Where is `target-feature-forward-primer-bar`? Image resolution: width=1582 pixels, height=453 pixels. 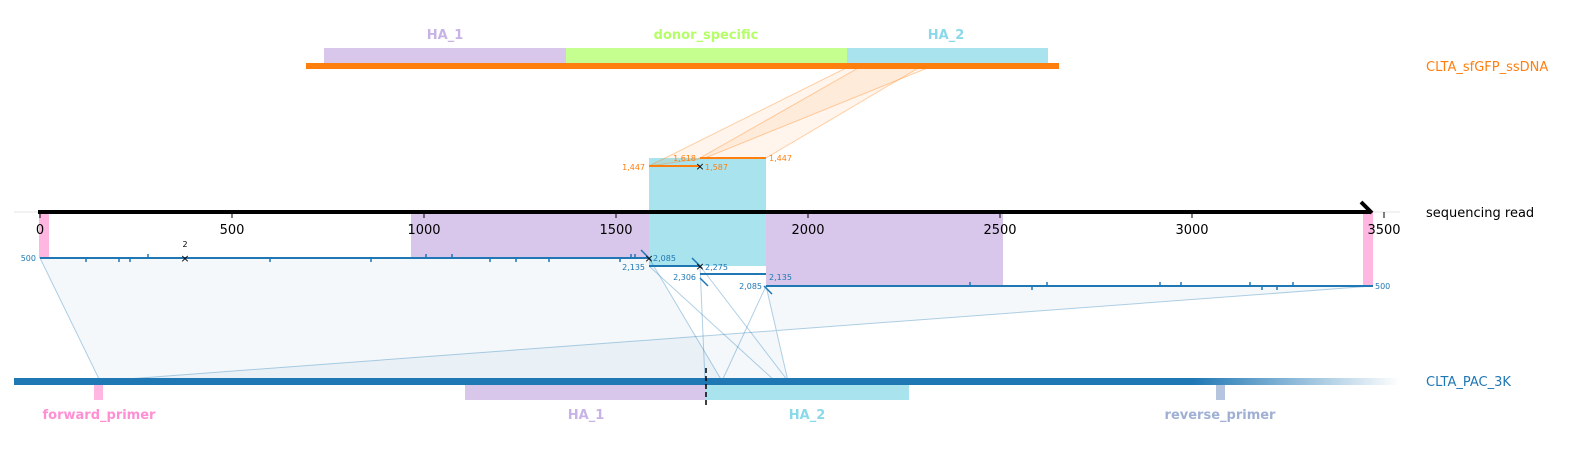 target-feature-forward-primer-bar is located at coordinates (98, 392).